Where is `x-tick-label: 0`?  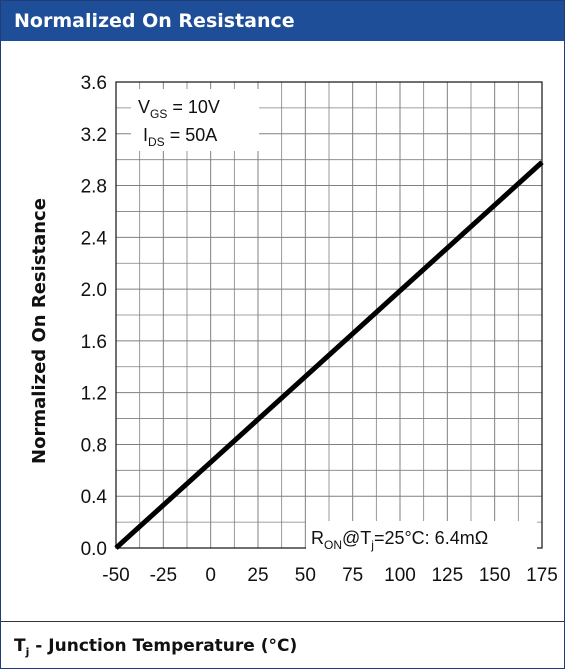 x-tick-label: 0 is located at coordinates (210, 575).